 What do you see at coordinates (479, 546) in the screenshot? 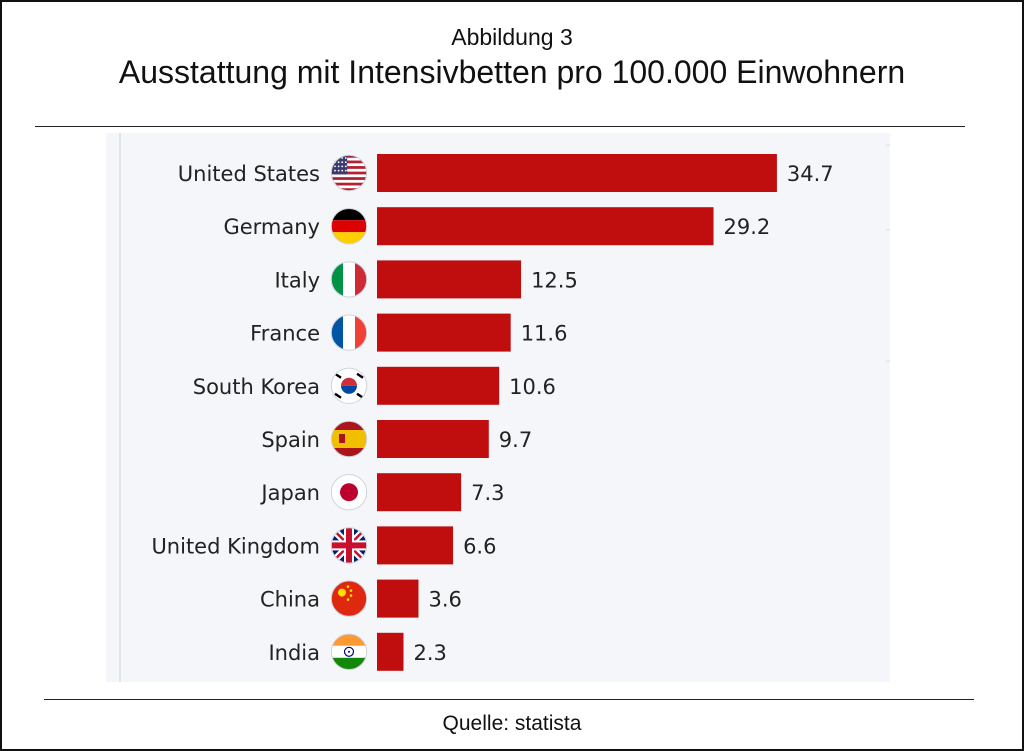
I see `value-label: 6.6` at bounding box center [479, 546].